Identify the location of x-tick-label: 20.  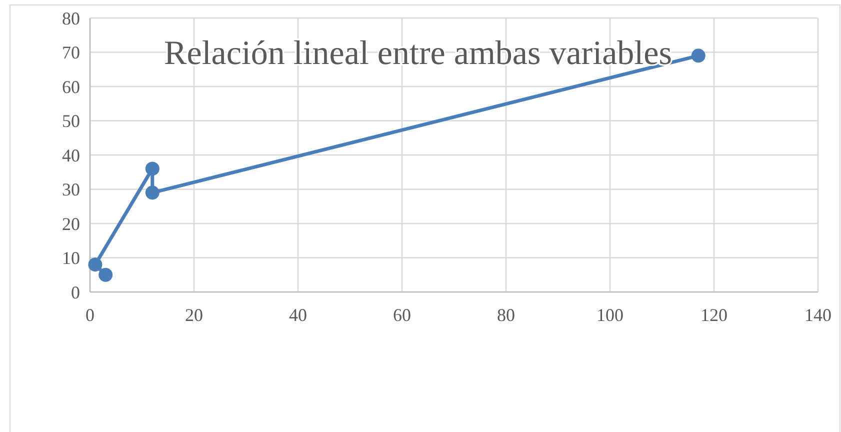
(194, 315).